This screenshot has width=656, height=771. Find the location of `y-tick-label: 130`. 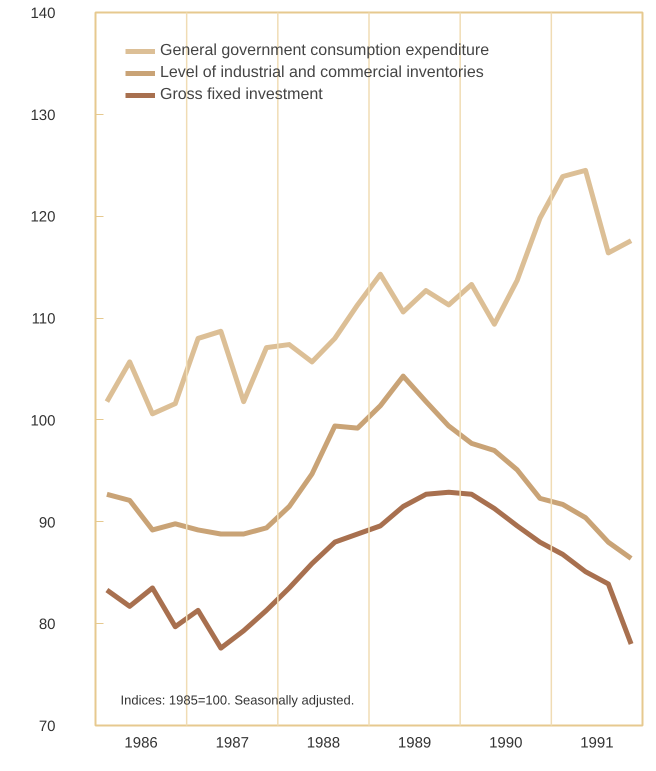

y-tick-label: 130 is located at coordinates (43, 115).